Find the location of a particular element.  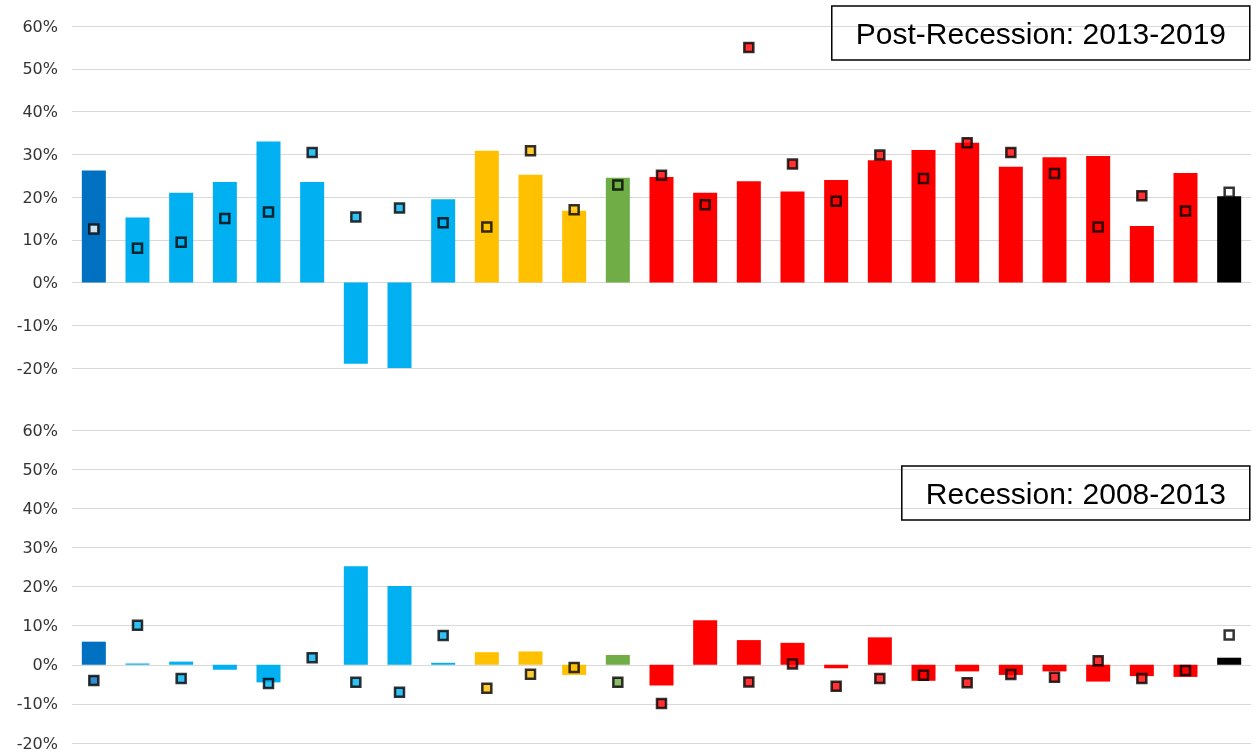

chart-title: Post-Recession: 2013-2019 is located at coordinates (1041, 33).